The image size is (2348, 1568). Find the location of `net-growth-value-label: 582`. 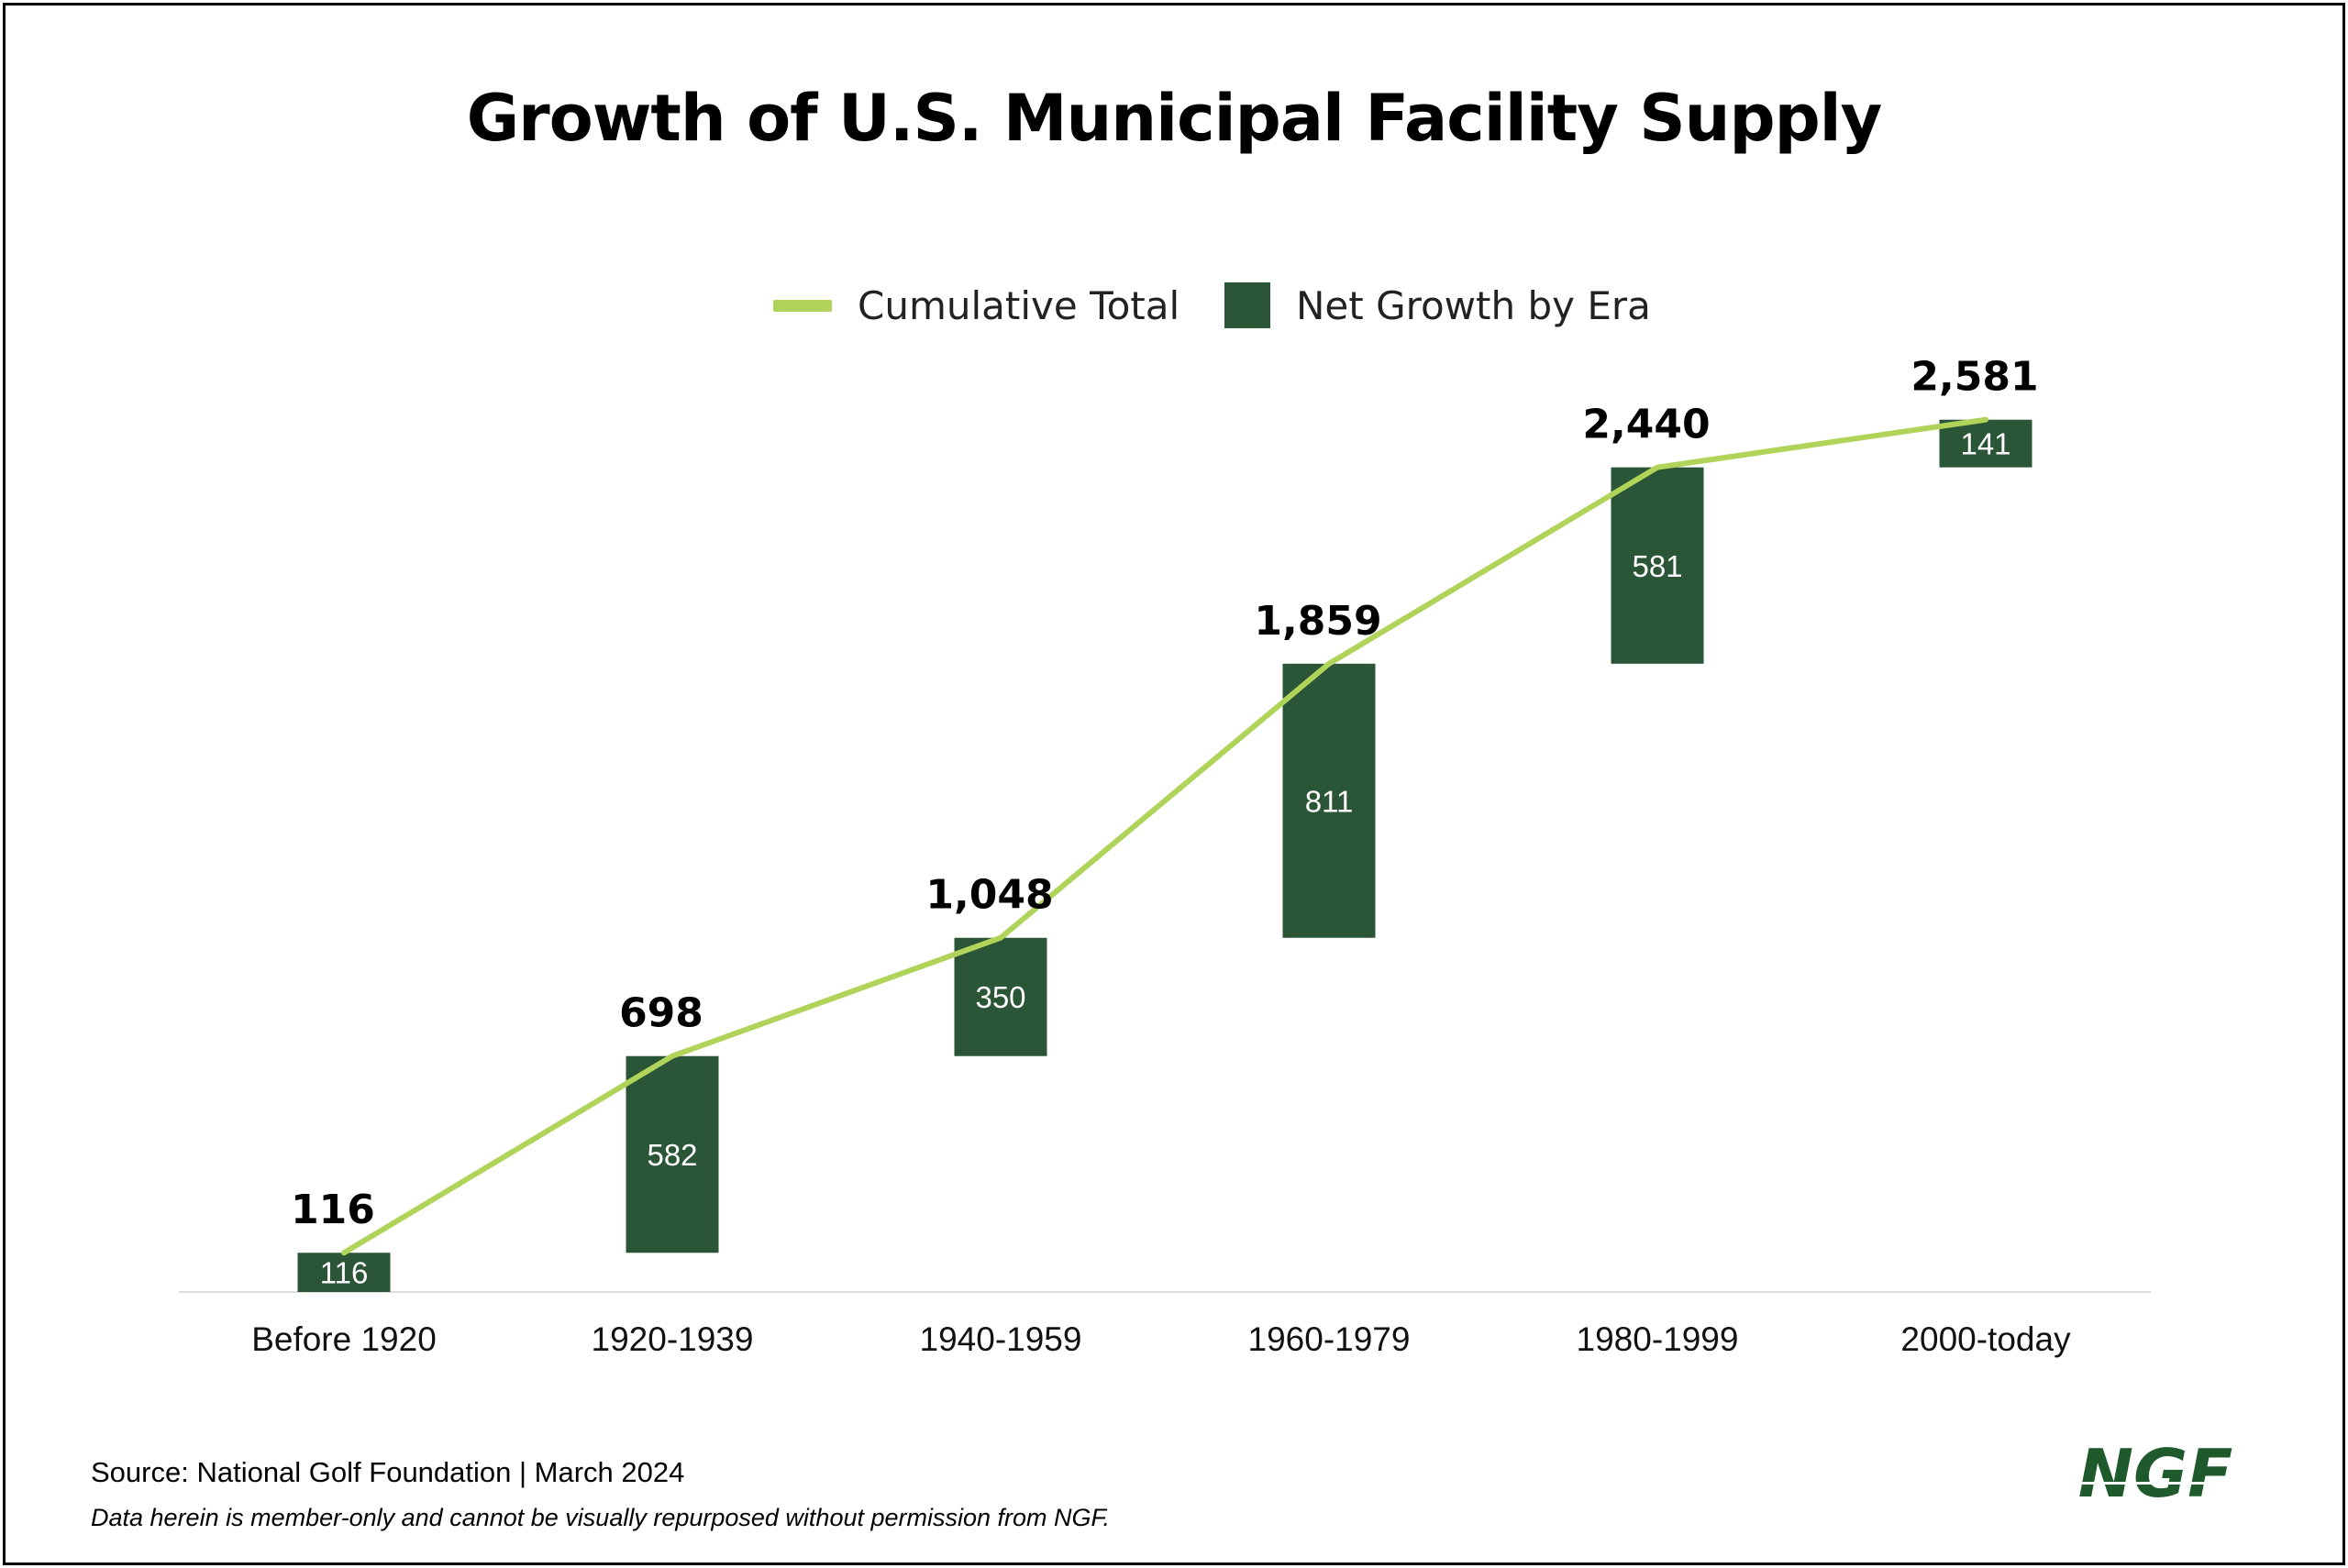

net-growth-value-label: 582 is located at coordinates (672, 1155).